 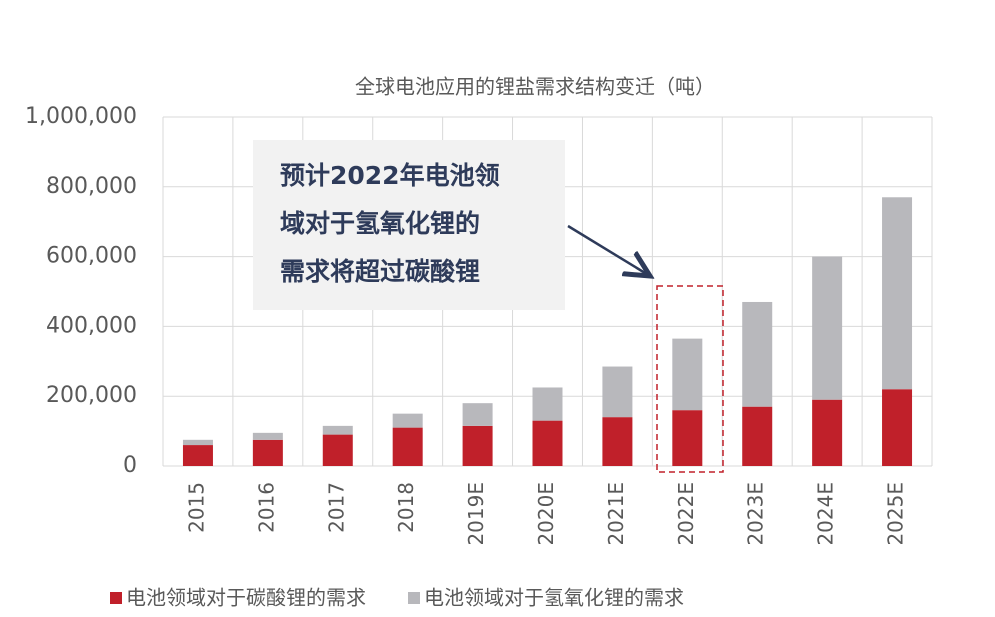 What do you see at coordinates (554, 598) in the screenshot?
I see `legend-label: 电池领域对于氢氧化锂的需求` at bounding box center [554, 598].